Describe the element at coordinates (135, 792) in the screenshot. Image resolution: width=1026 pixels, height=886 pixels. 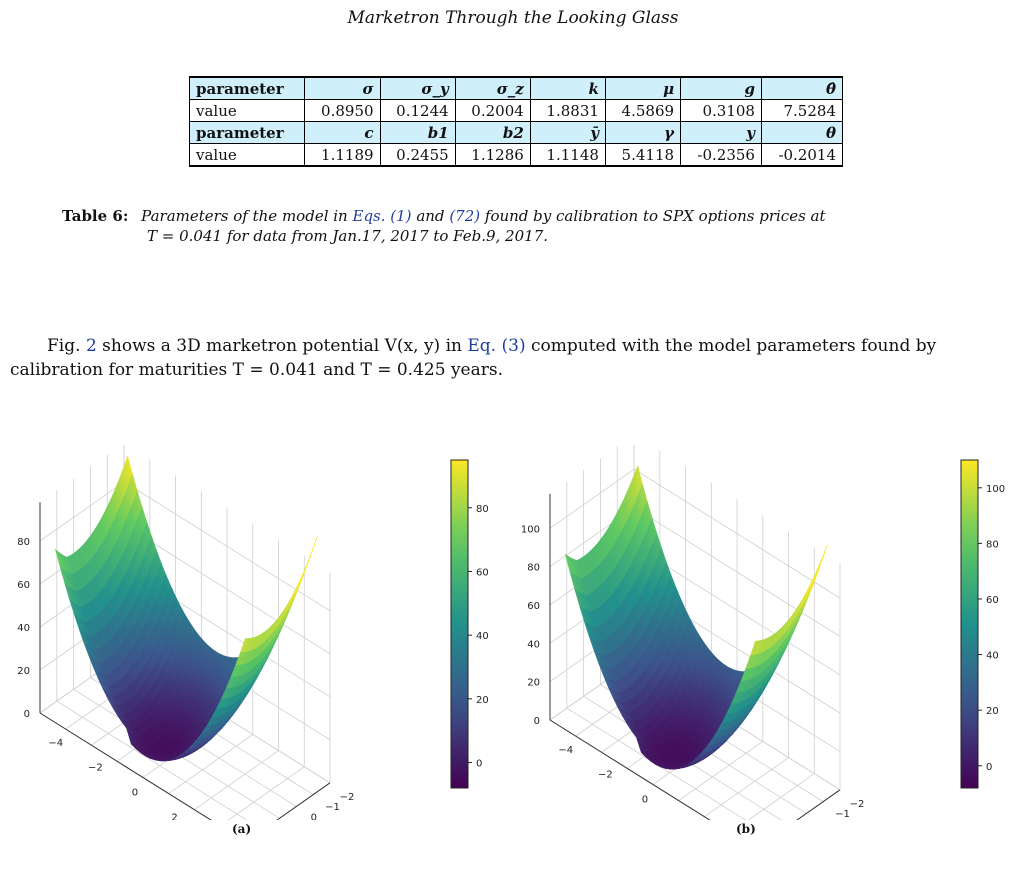
I see `y-tick-label: 0` at that location.